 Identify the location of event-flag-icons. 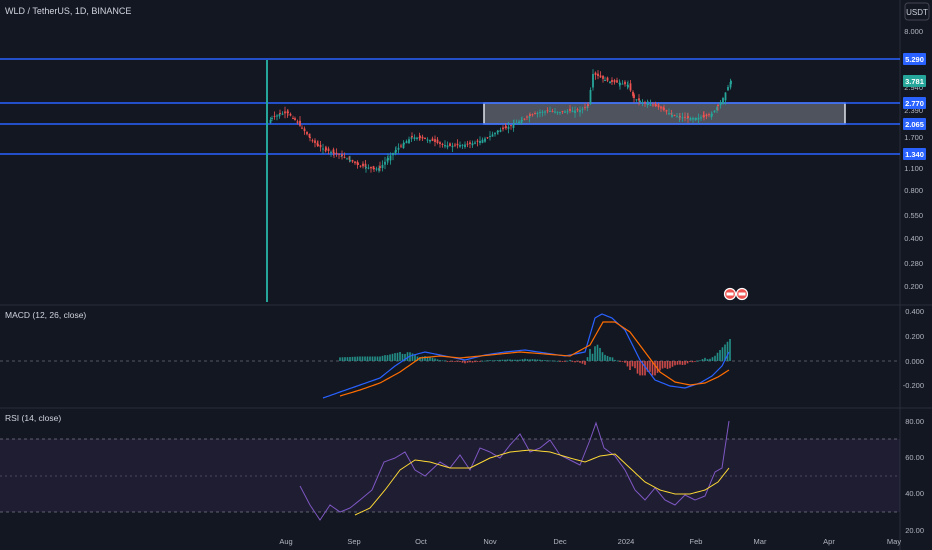
(736, 294).